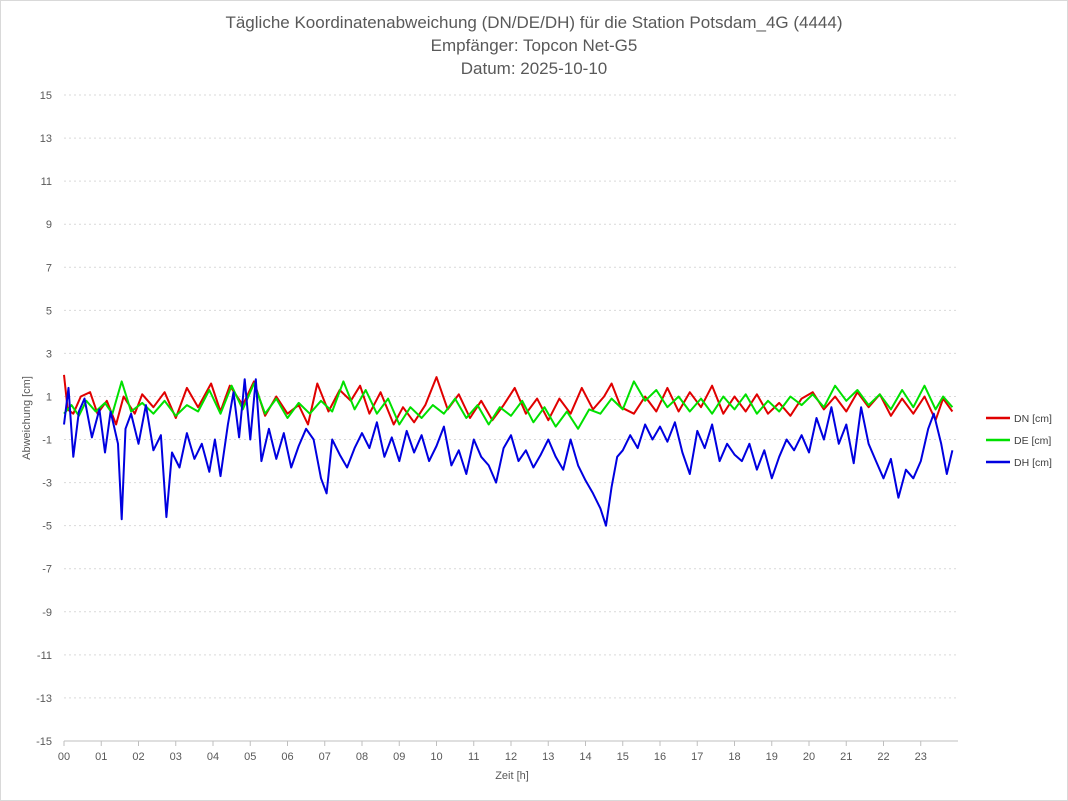 This screenshot has height=801, width=1068. I want to click on legend-label: DH [cm], so click(1033, 463).